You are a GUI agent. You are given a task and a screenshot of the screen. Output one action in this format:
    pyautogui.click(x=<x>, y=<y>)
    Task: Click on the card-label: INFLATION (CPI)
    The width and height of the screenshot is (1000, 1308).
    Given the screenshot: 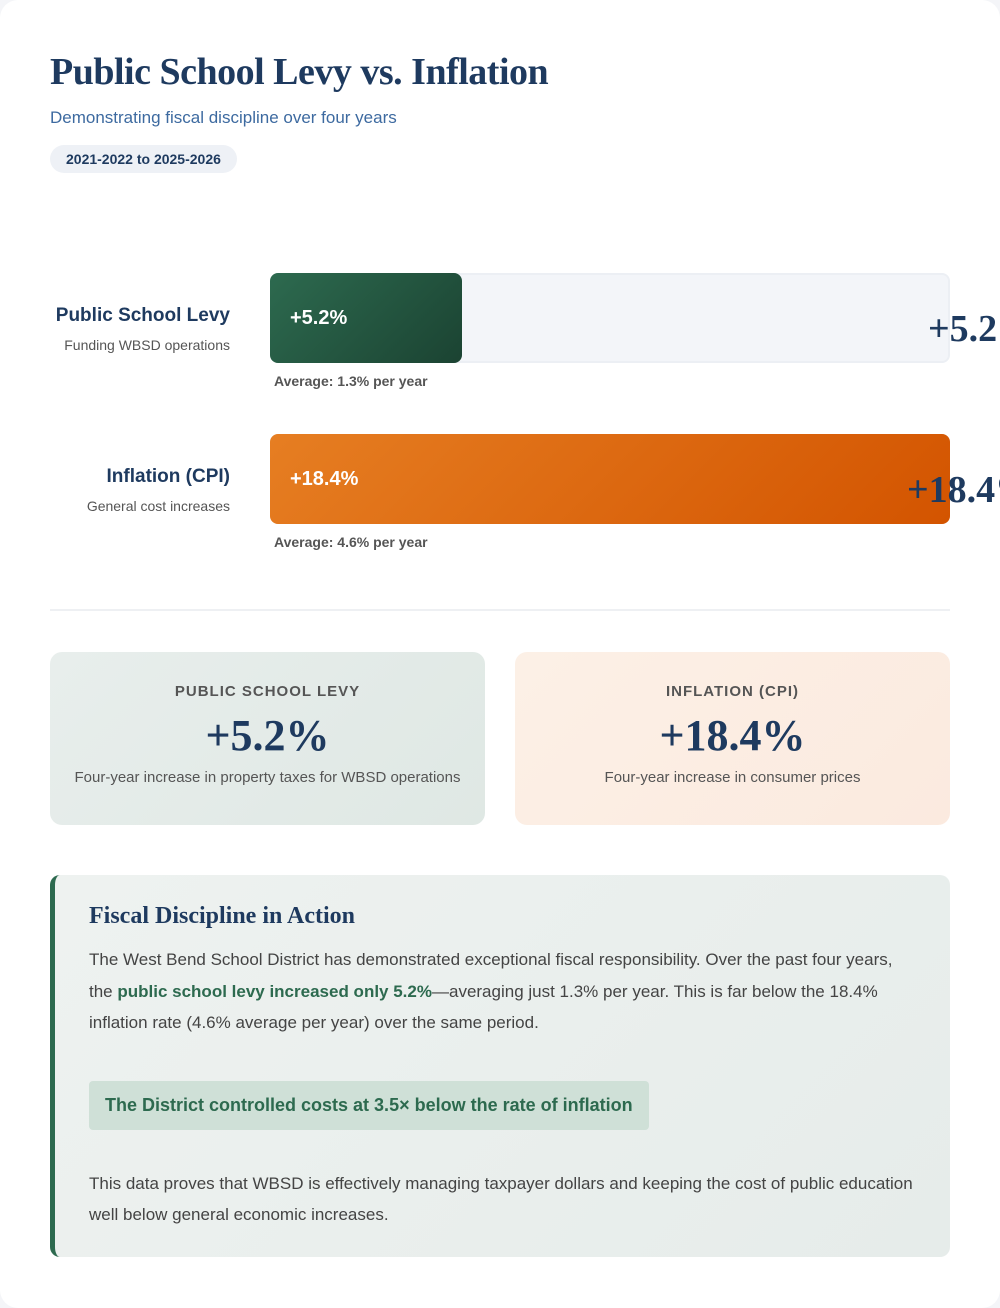 What is the action you would take?
    pyautogui.click(x=732, y=691)
    